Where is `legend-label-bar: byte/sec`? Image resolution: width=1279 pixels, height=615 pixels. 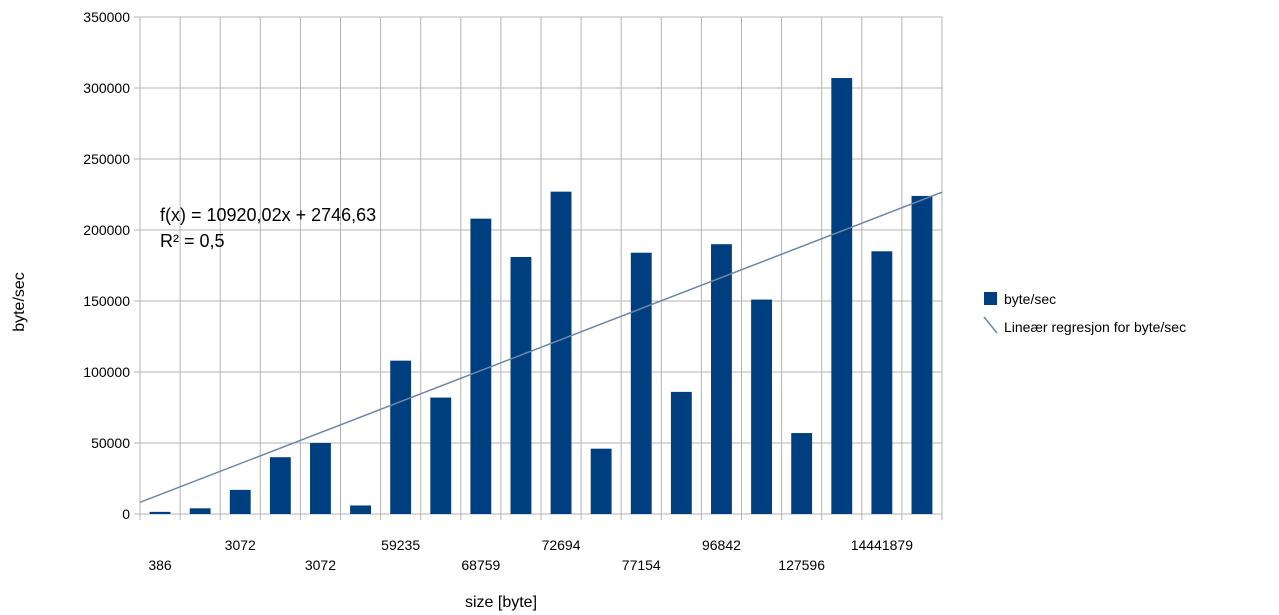
legend-label-bar: byte/sec is located at coordinates (1030, 299).